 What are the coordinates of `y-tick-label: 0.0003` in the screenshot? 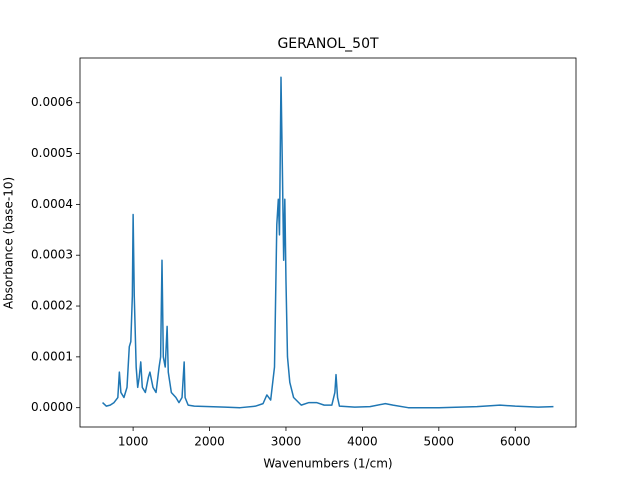 It's located at (52, 255).